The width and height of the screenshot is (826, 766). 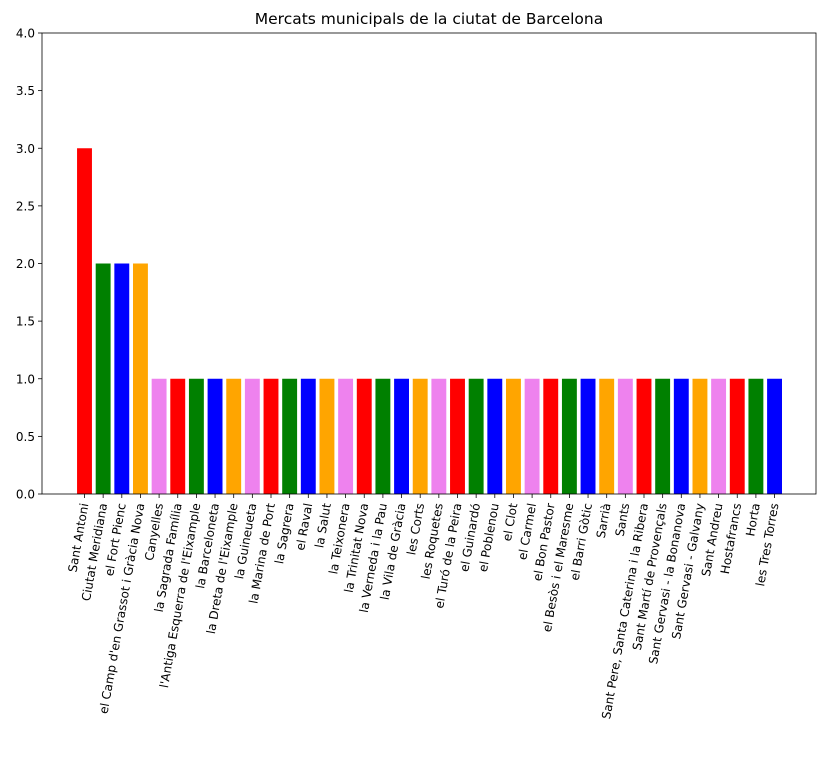 I want to click on y-tick-label: 3.5, so click(x=25, y=91).